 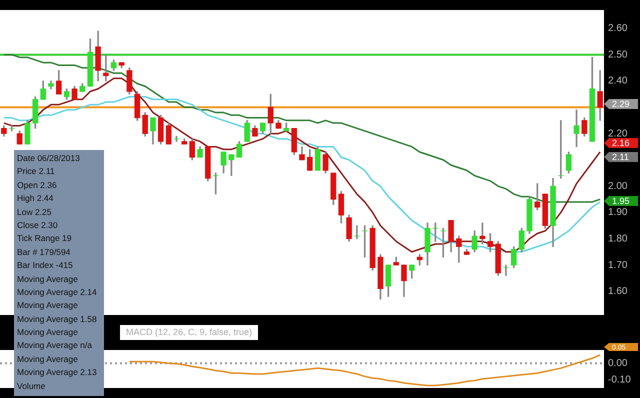 What do you see at coordinates (577, 129) in the screenshot?
I see `candlestick` at bounding box center [577, 129].